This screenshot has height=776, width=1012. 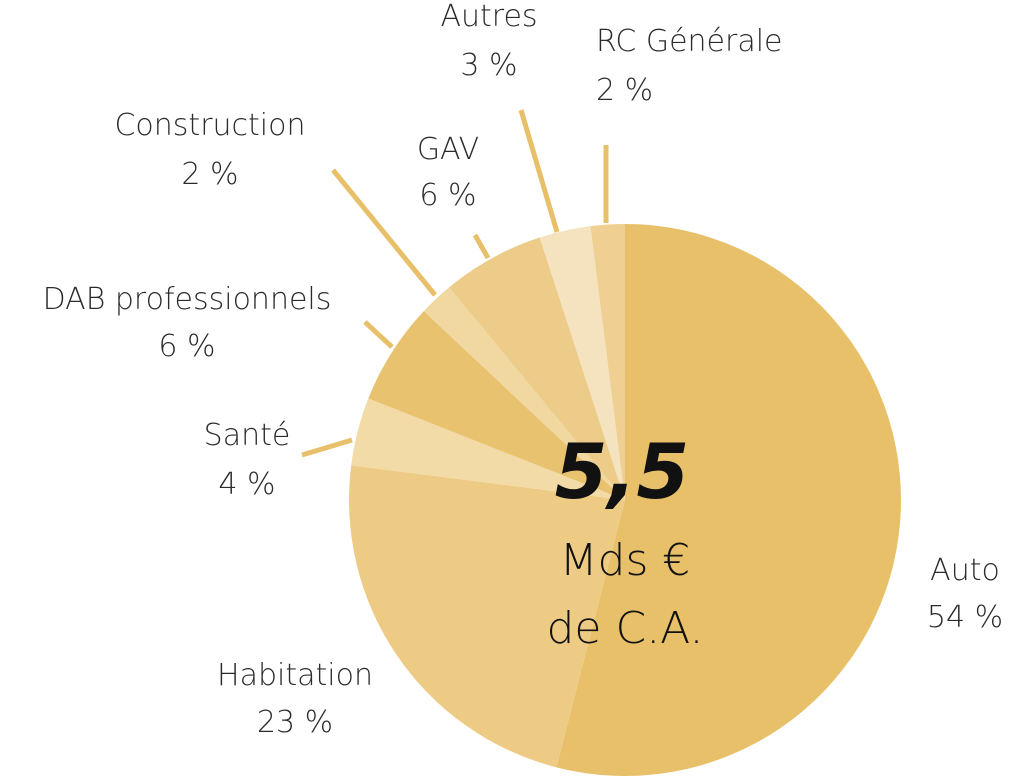 I want to click on slice-label: Santé, so click(x=247, y=435).